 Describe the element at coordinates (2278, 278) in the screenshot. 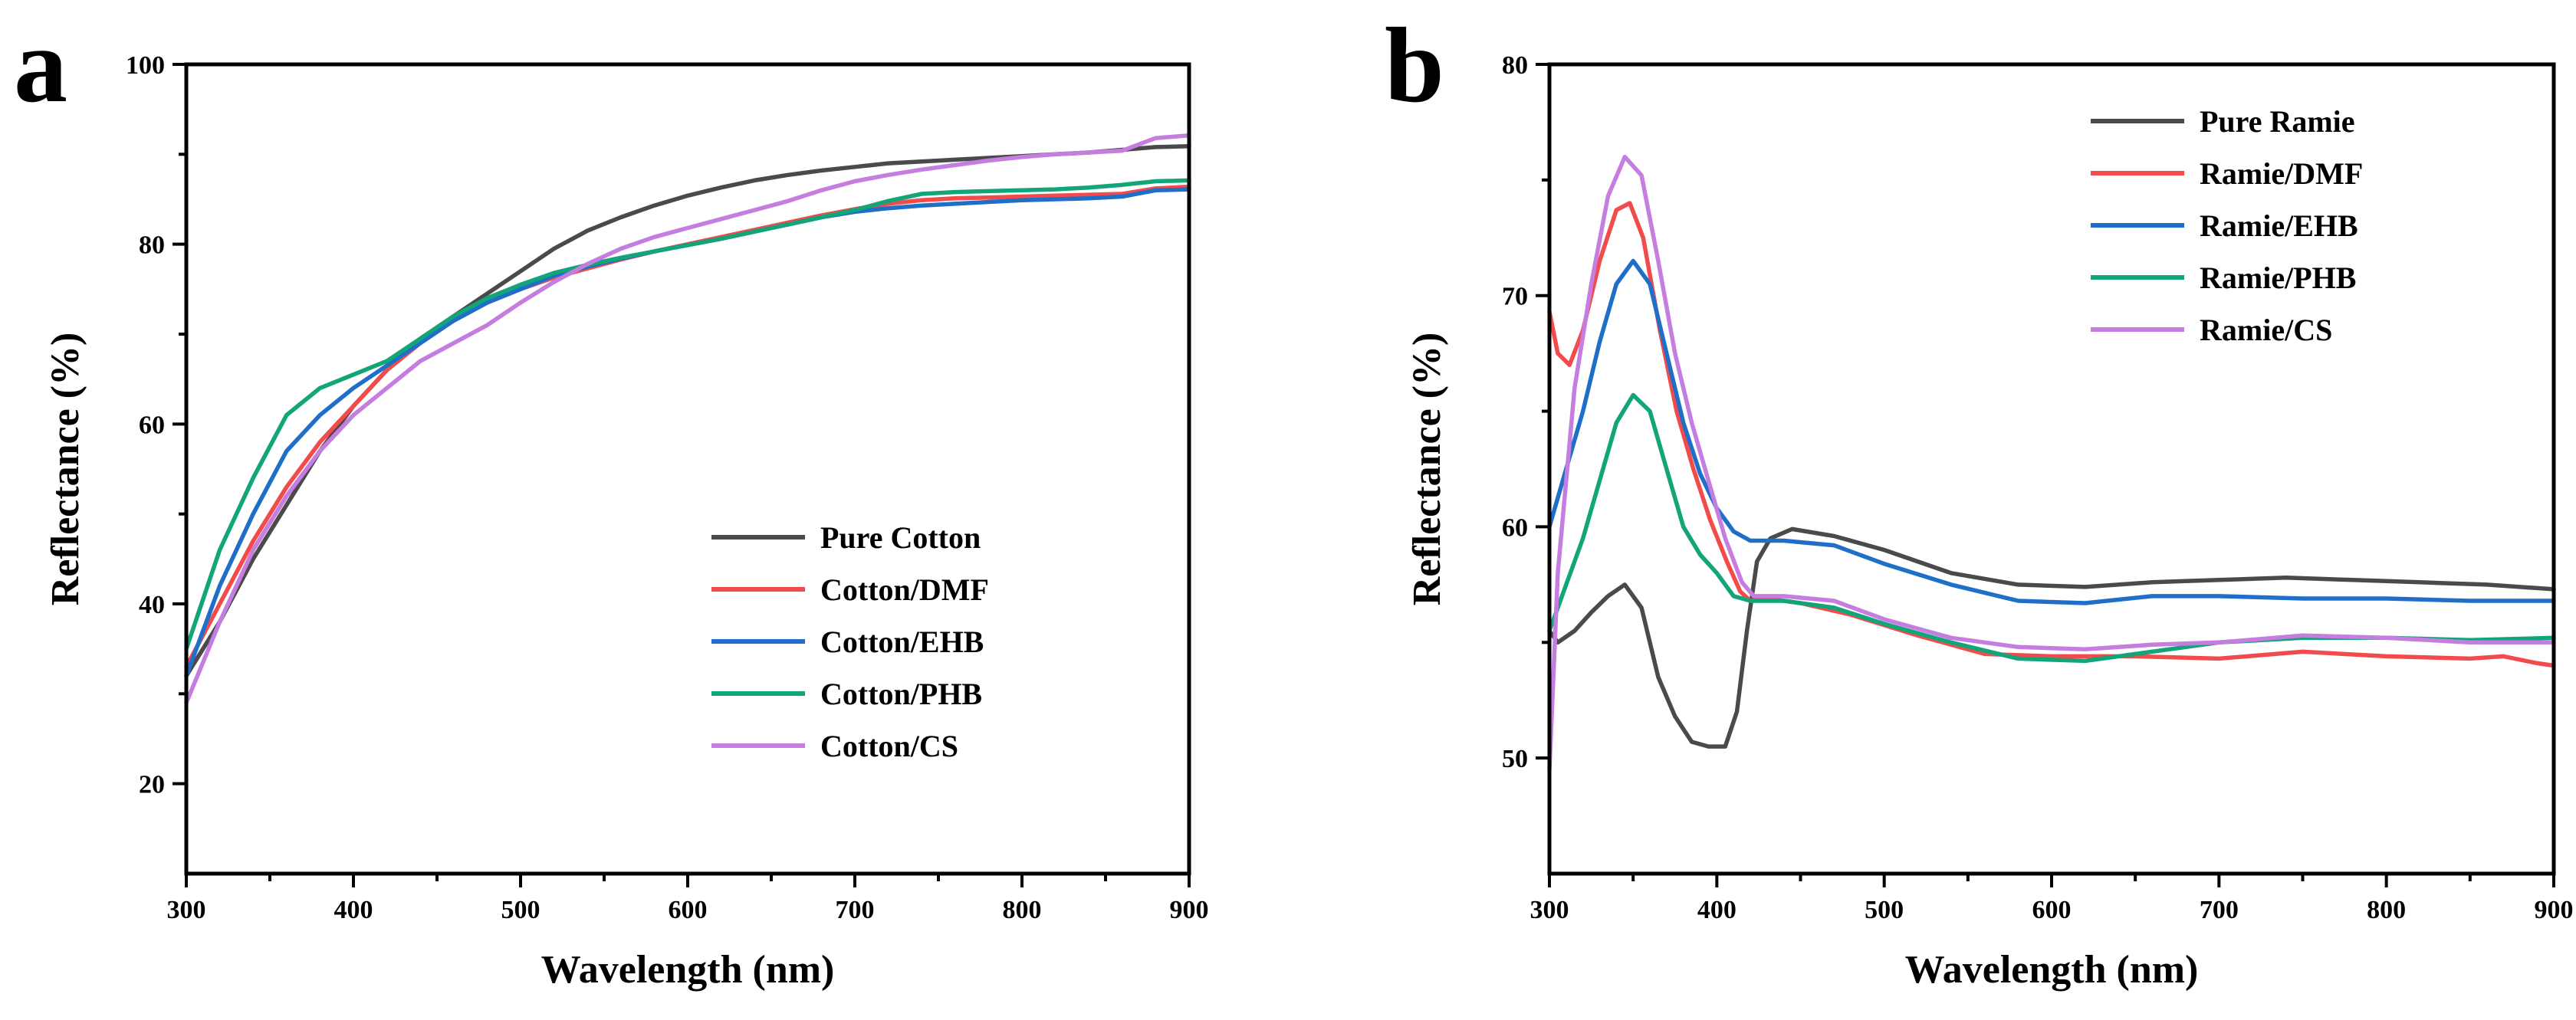

I see `legend-label: Ramie/PHB` at that location.